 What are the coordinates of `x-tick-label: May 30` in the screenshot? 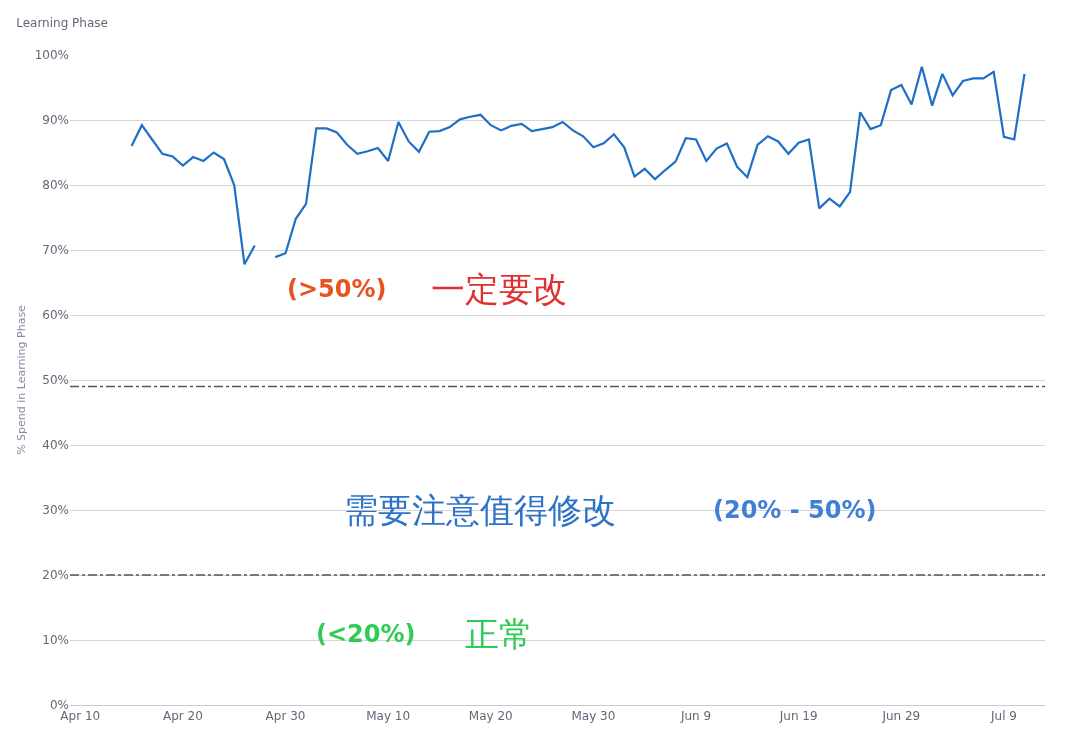 It's located at (593, 716).